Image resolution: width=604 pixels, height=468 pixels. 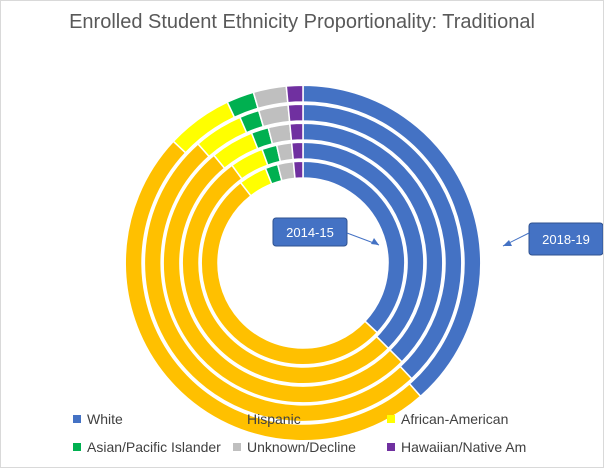 I want to click on legend-item-white: White, so click(x=98, y=419).